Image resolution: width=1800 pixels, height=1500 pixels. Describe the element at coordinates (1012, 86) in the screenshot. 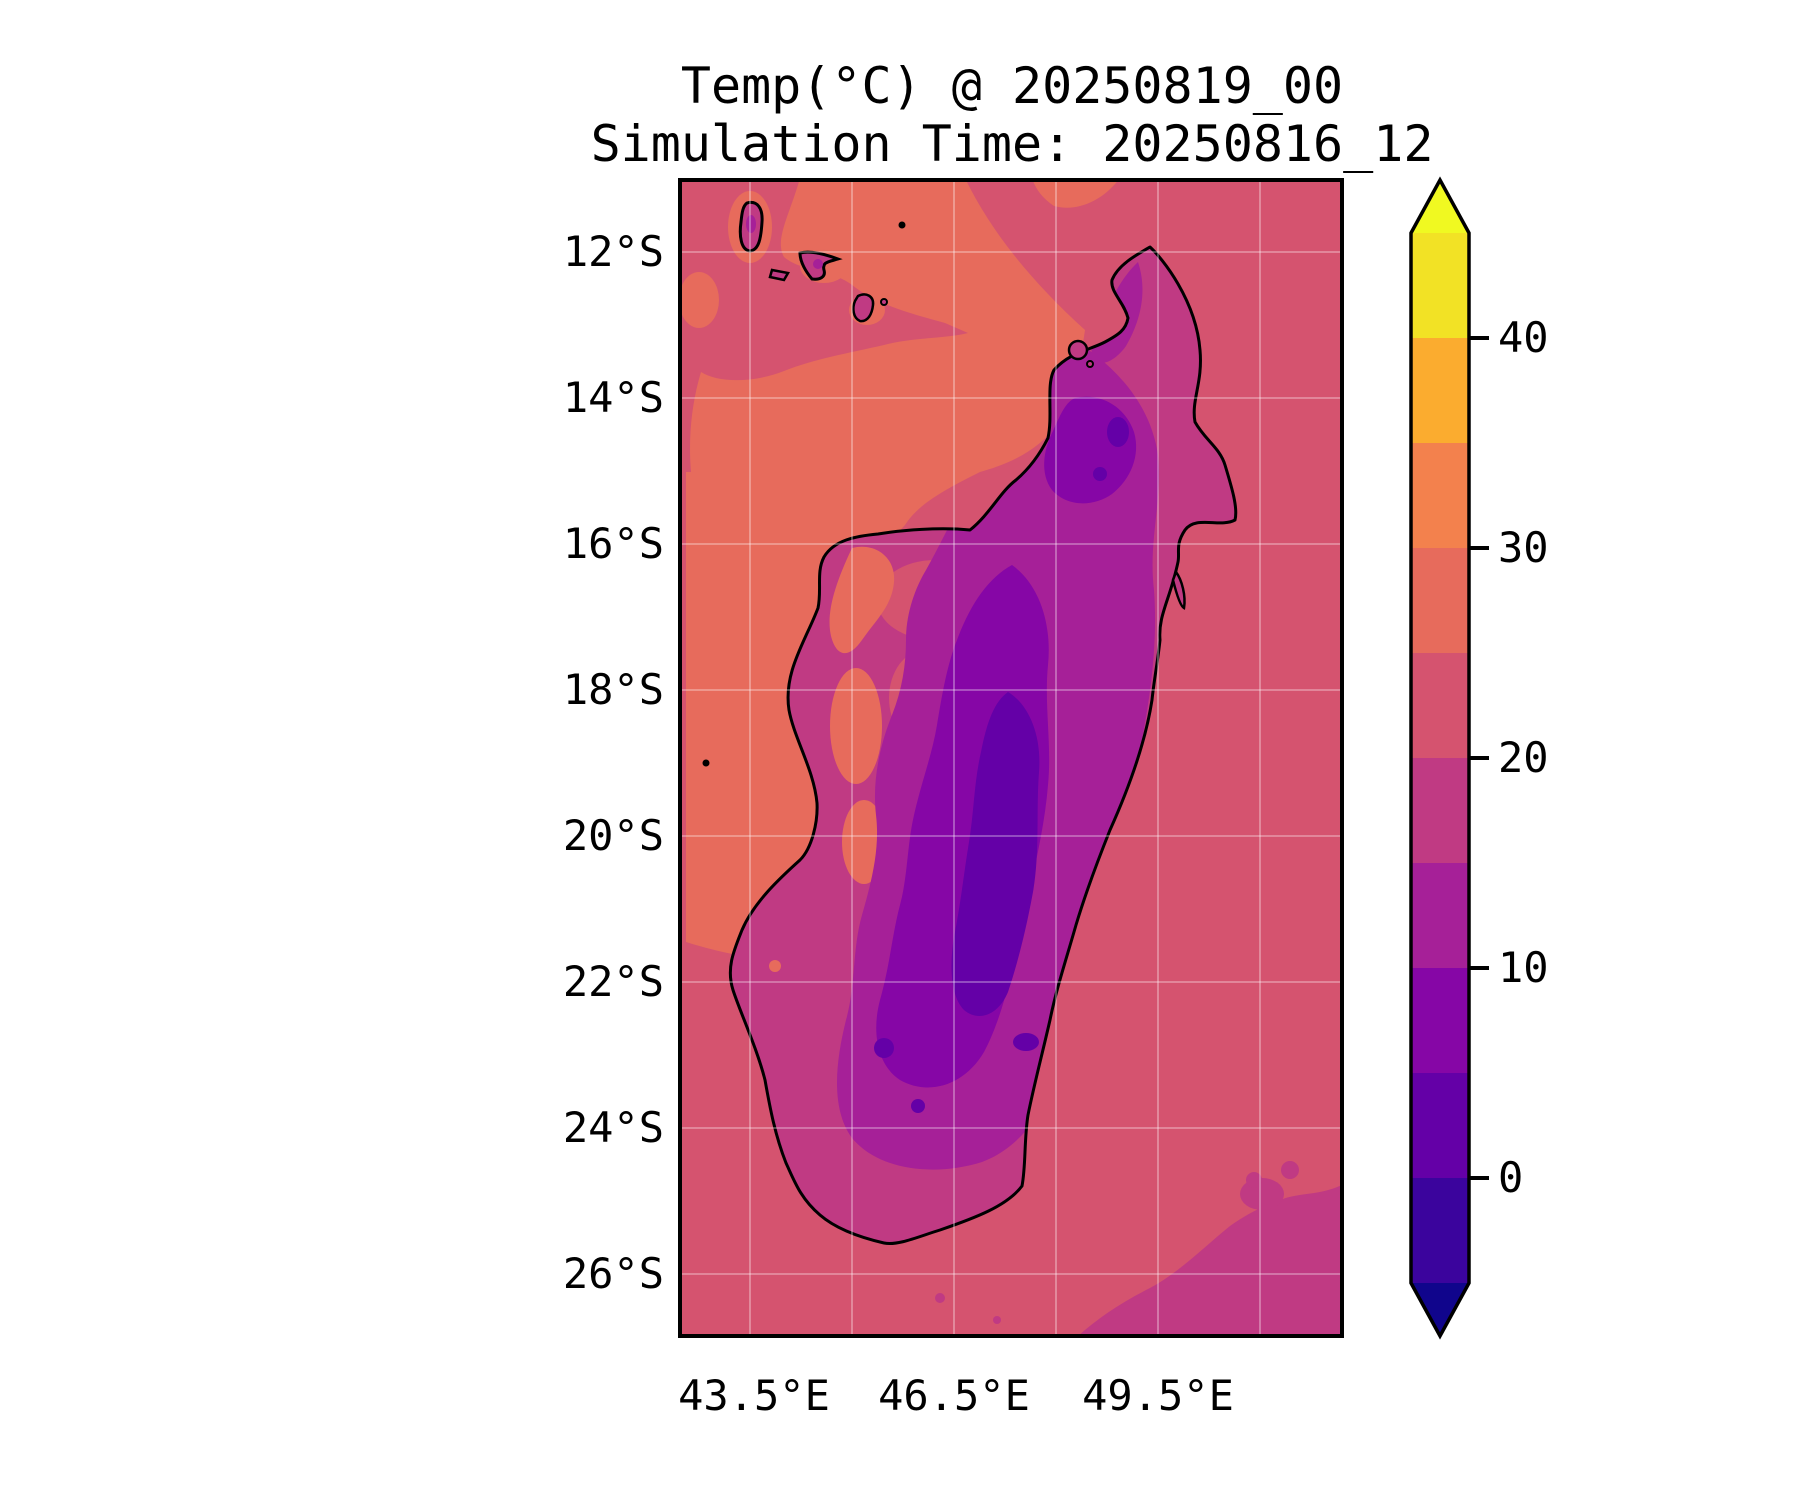

I see `figure-title: Temp(°C) @ 20250819_00` at that location.